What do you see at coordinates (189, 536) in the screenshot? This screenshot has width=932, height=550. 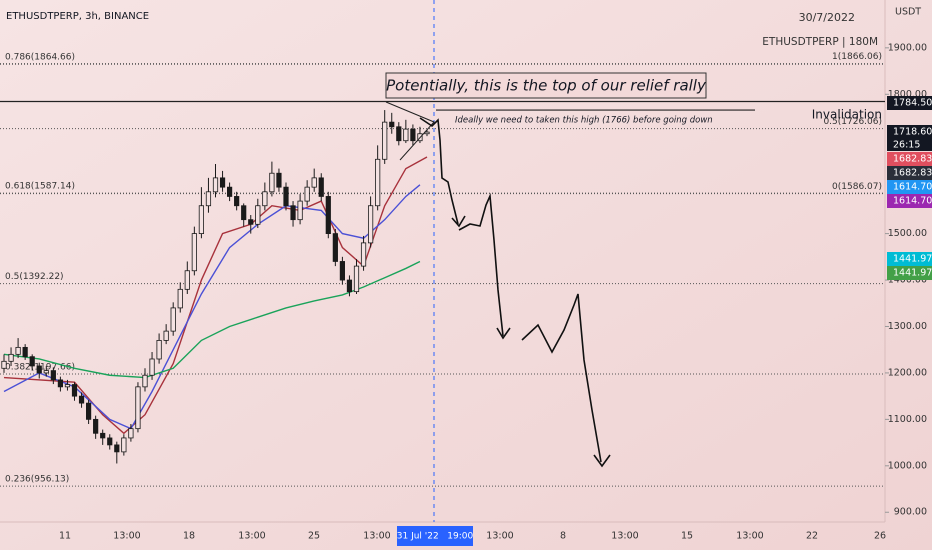 I see `x-tick-label: 18` at bounding box center [189, 536].